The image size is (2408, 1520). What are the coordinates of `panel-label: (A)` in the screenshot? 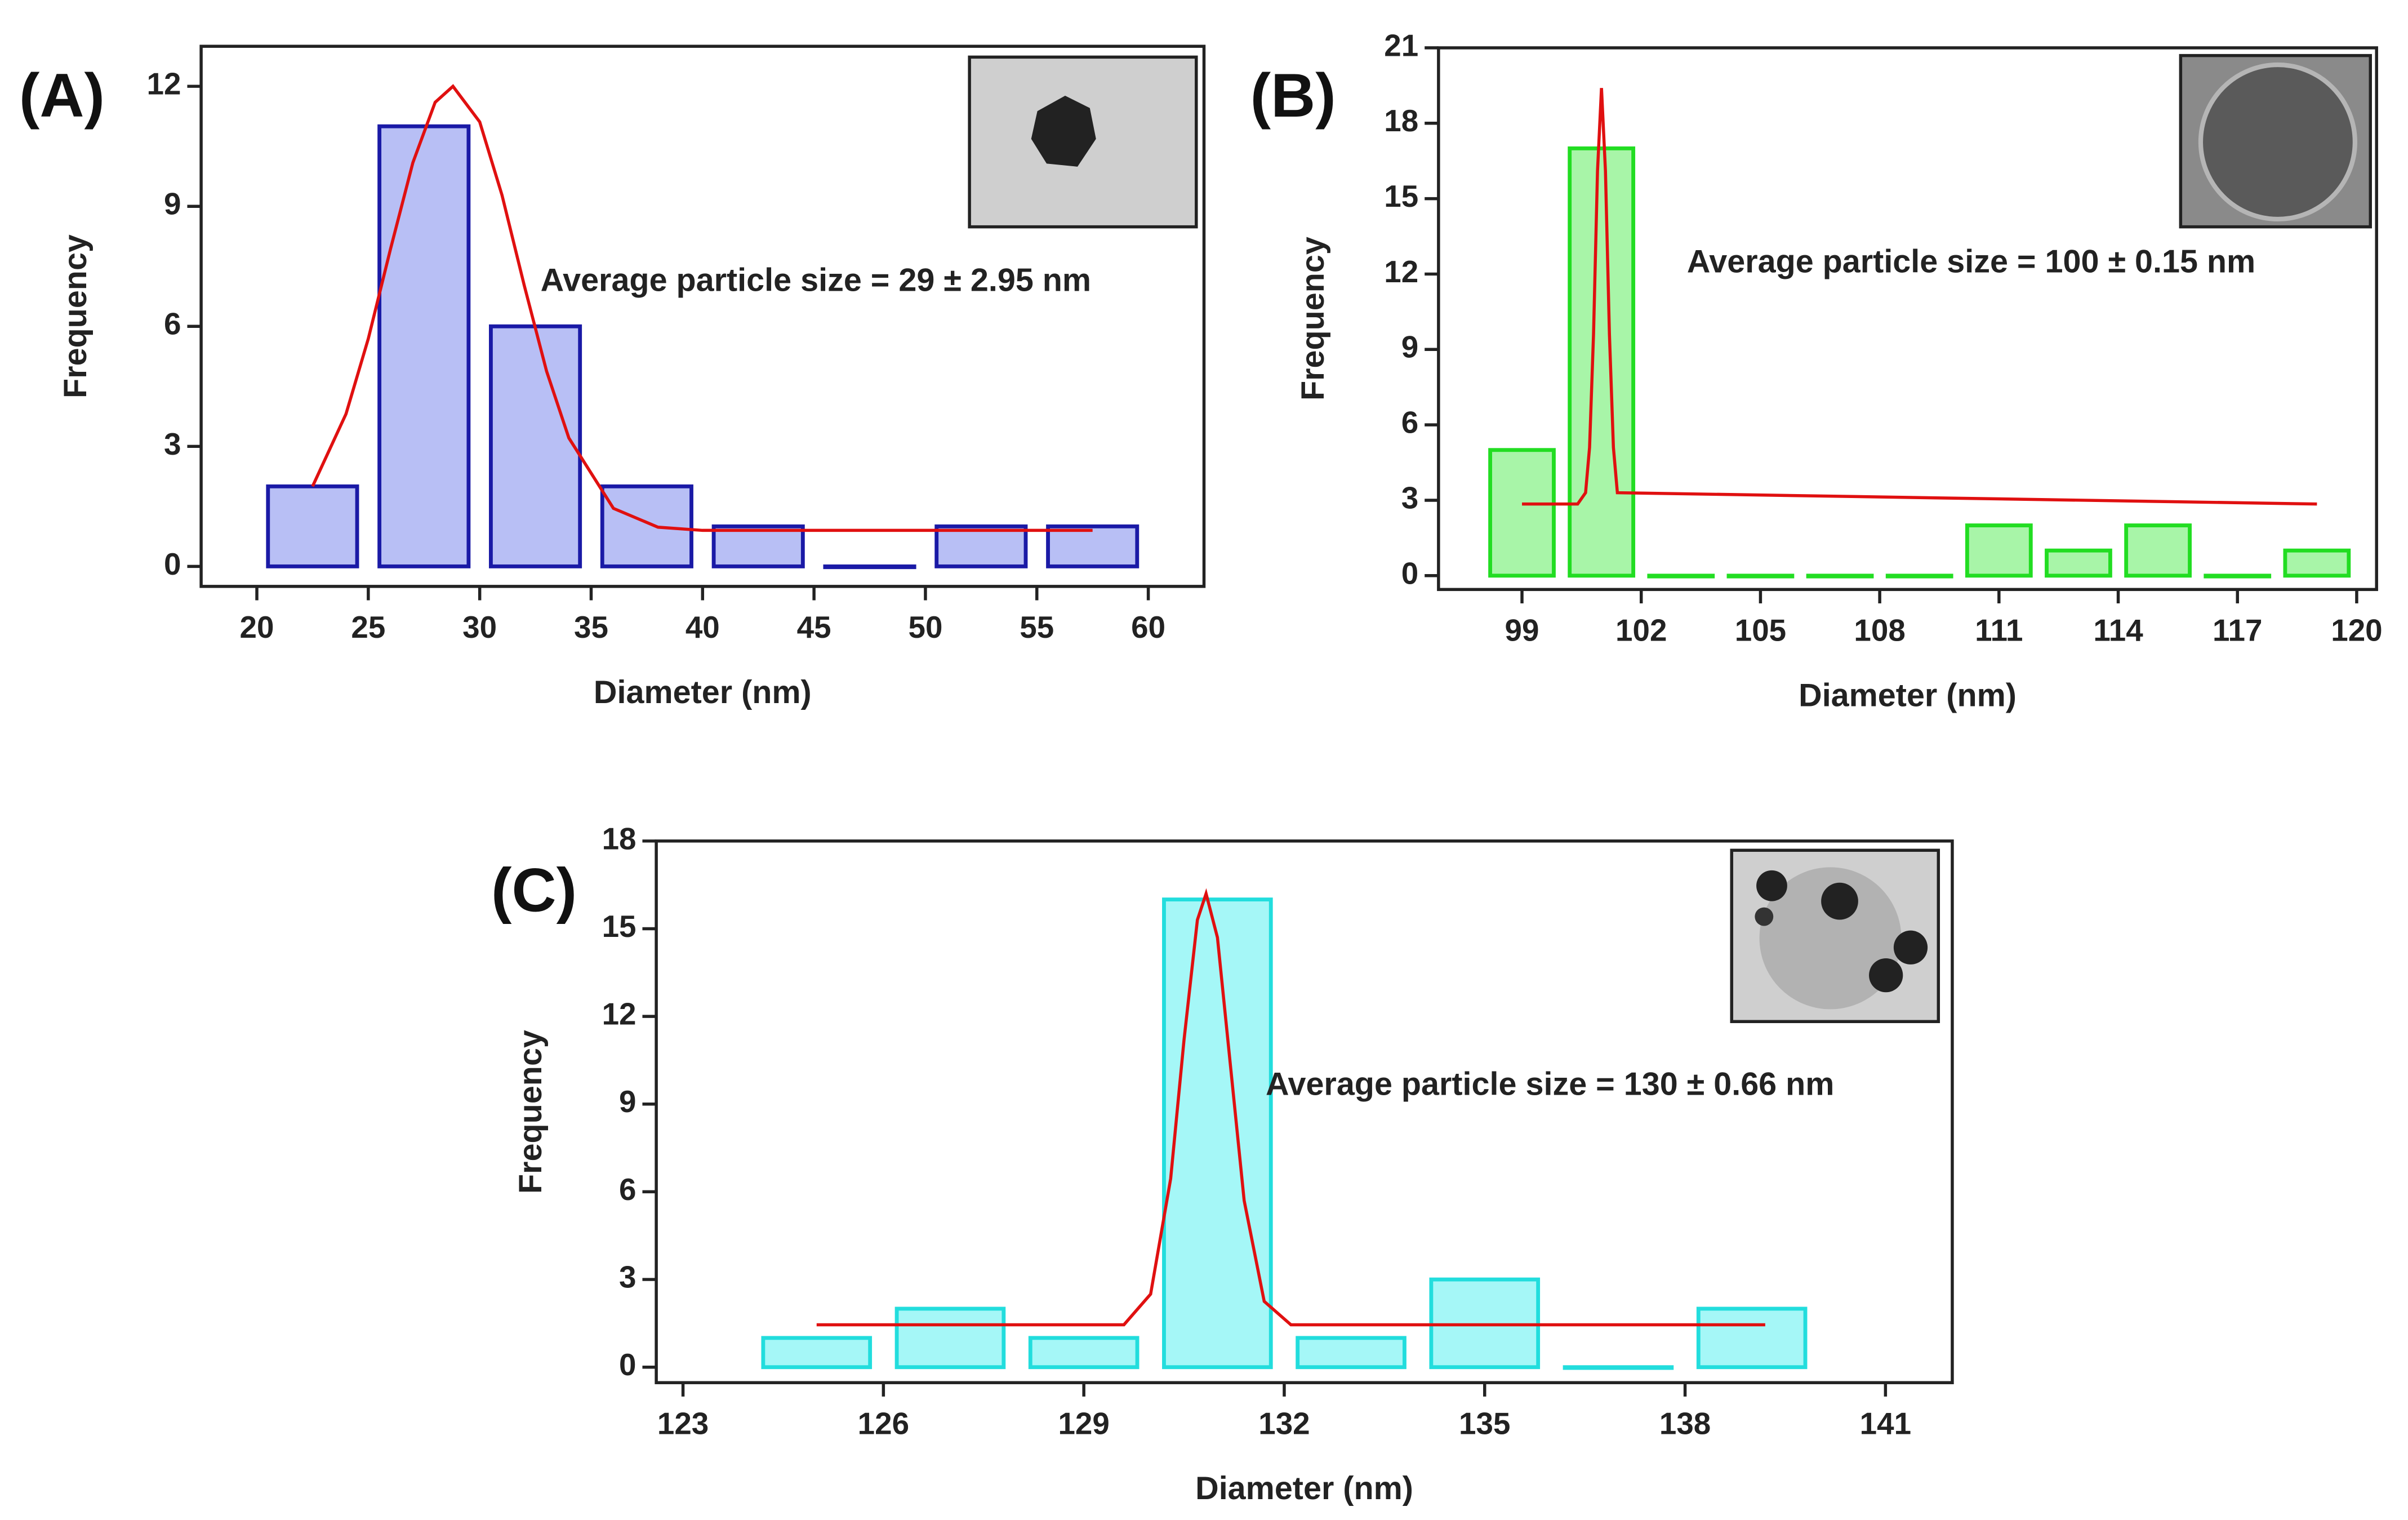 It's located at (62, 95).